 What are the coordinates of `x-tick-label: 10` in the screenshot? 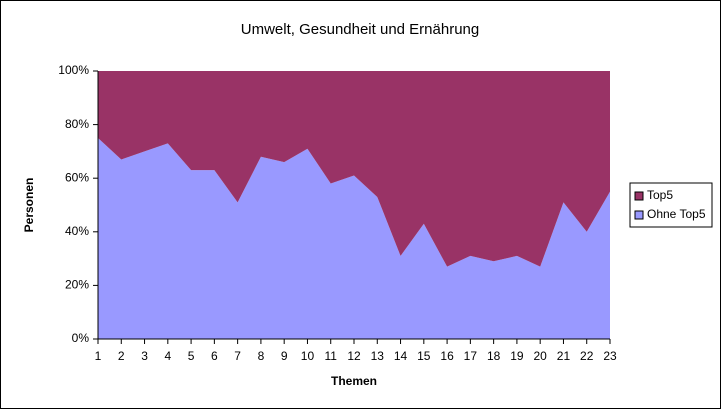 It's located at (308, 356).